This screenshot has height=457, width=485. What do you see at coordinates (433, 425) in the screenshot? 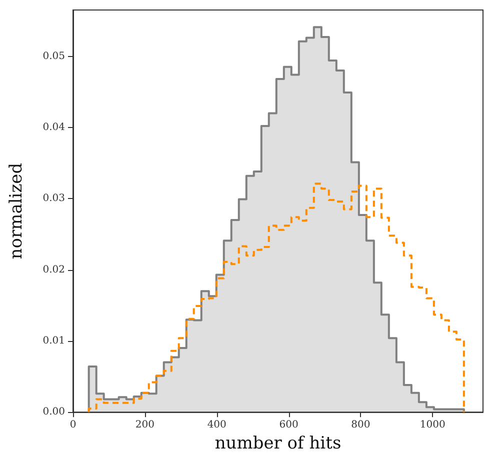
I see `x-tick-label: 1000` at bounding box center [433, 425].